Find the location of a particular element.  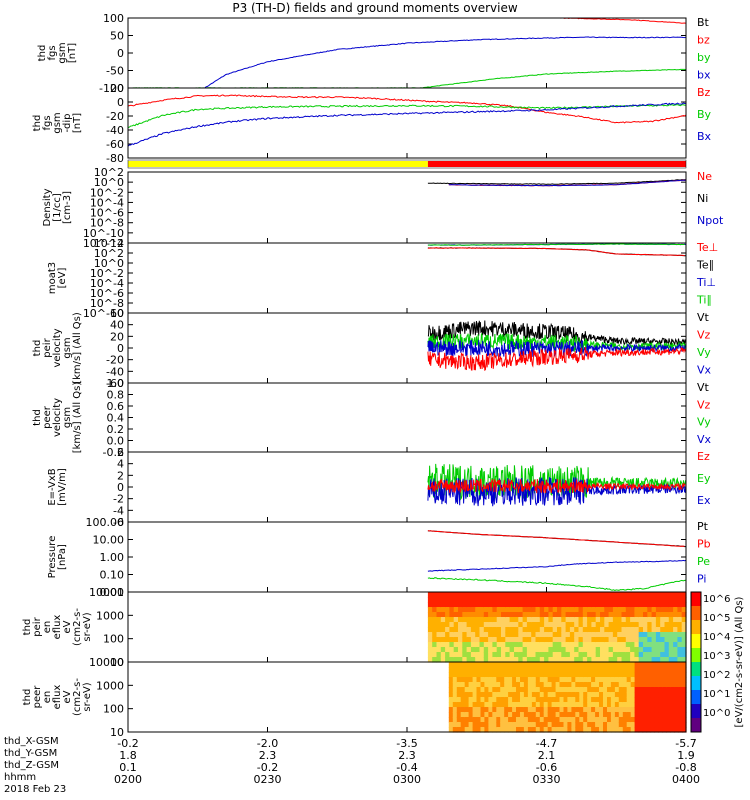

panel-frame is located at coordinates (407, 697).